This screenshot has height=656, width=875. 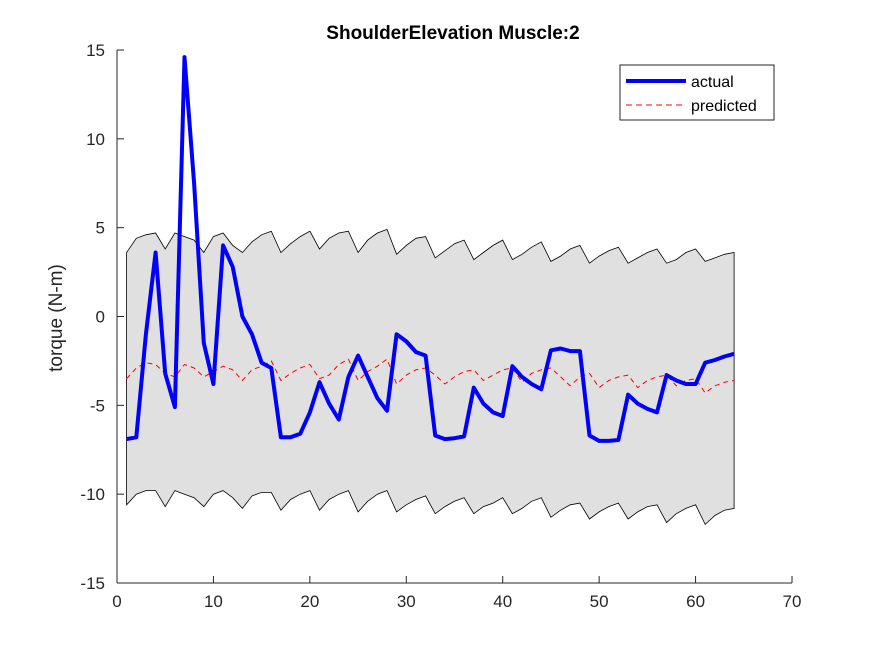 I want to click on y-tick-label: 10, so click(x=95, y=139).